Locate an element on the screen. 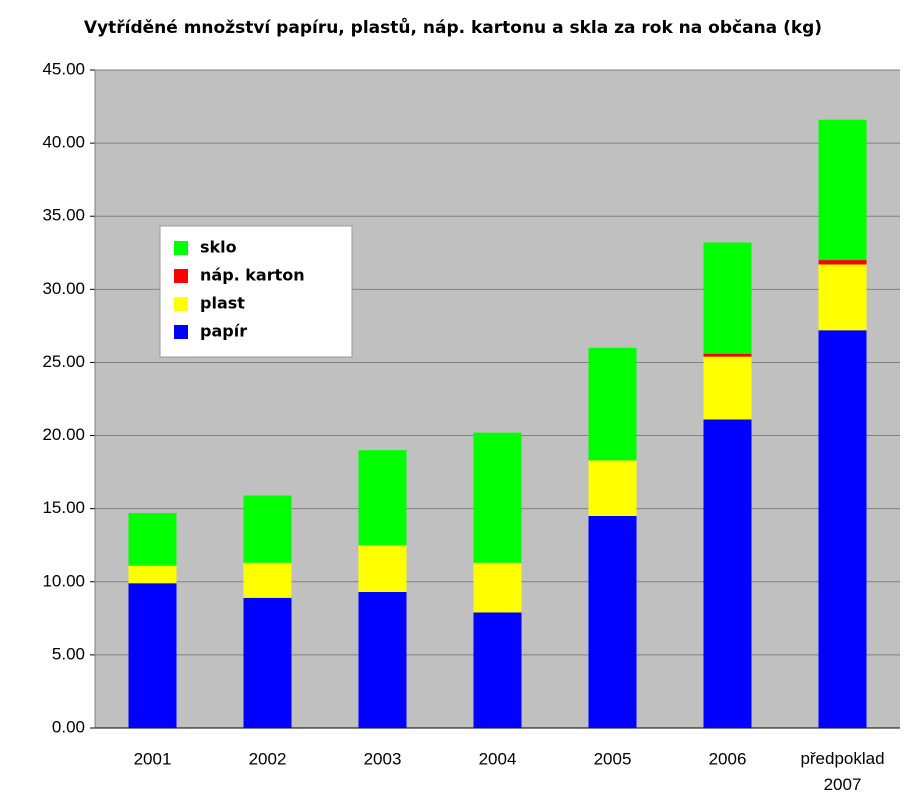 Image resolution: width=906 pixels, height=803 pixels. legend-label: papír is located at coordinates (223, 331).